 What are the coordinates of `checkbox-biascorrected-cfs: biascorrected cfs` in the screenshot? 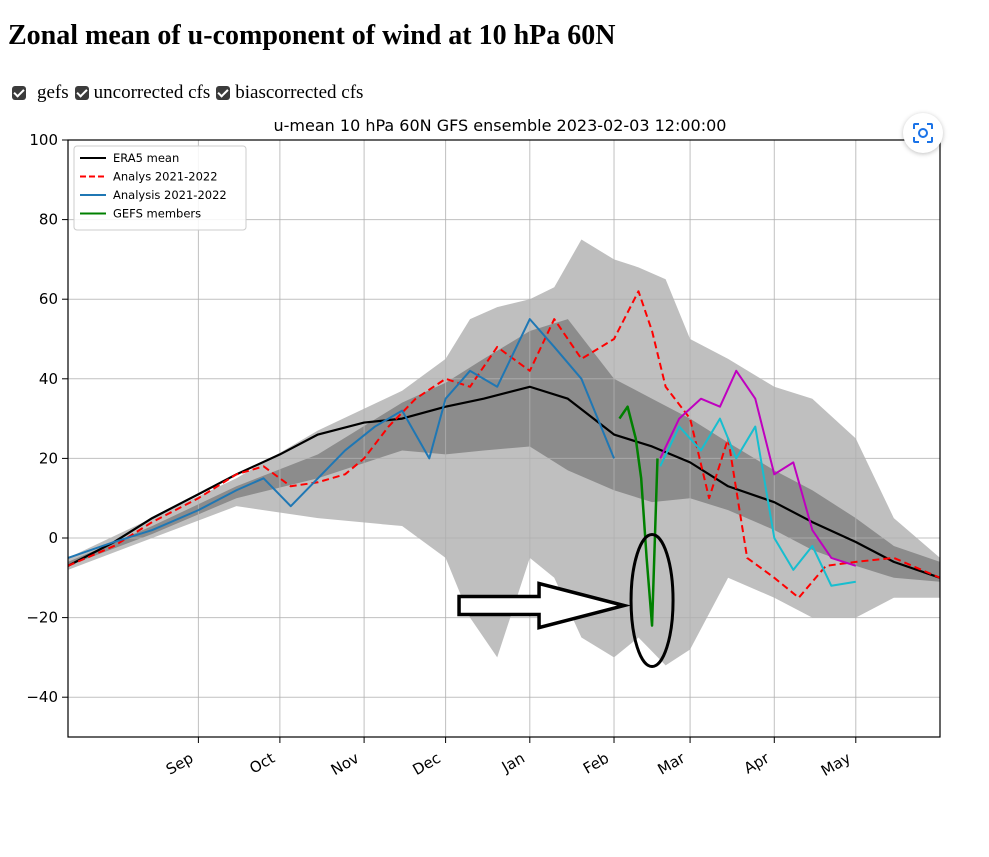 It's located at (289, 93).